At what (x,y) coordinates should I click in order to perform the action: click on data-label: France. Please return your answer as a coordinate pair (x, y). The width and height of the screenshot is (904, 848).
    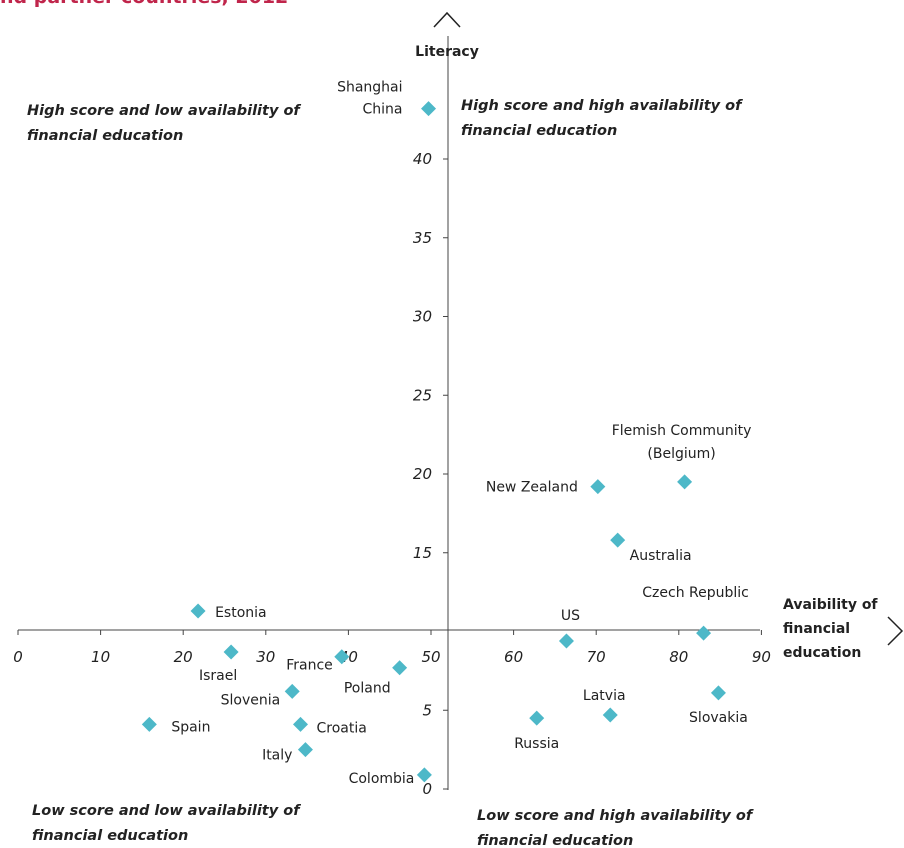
    Looking at the image, I should click on (309, 666).